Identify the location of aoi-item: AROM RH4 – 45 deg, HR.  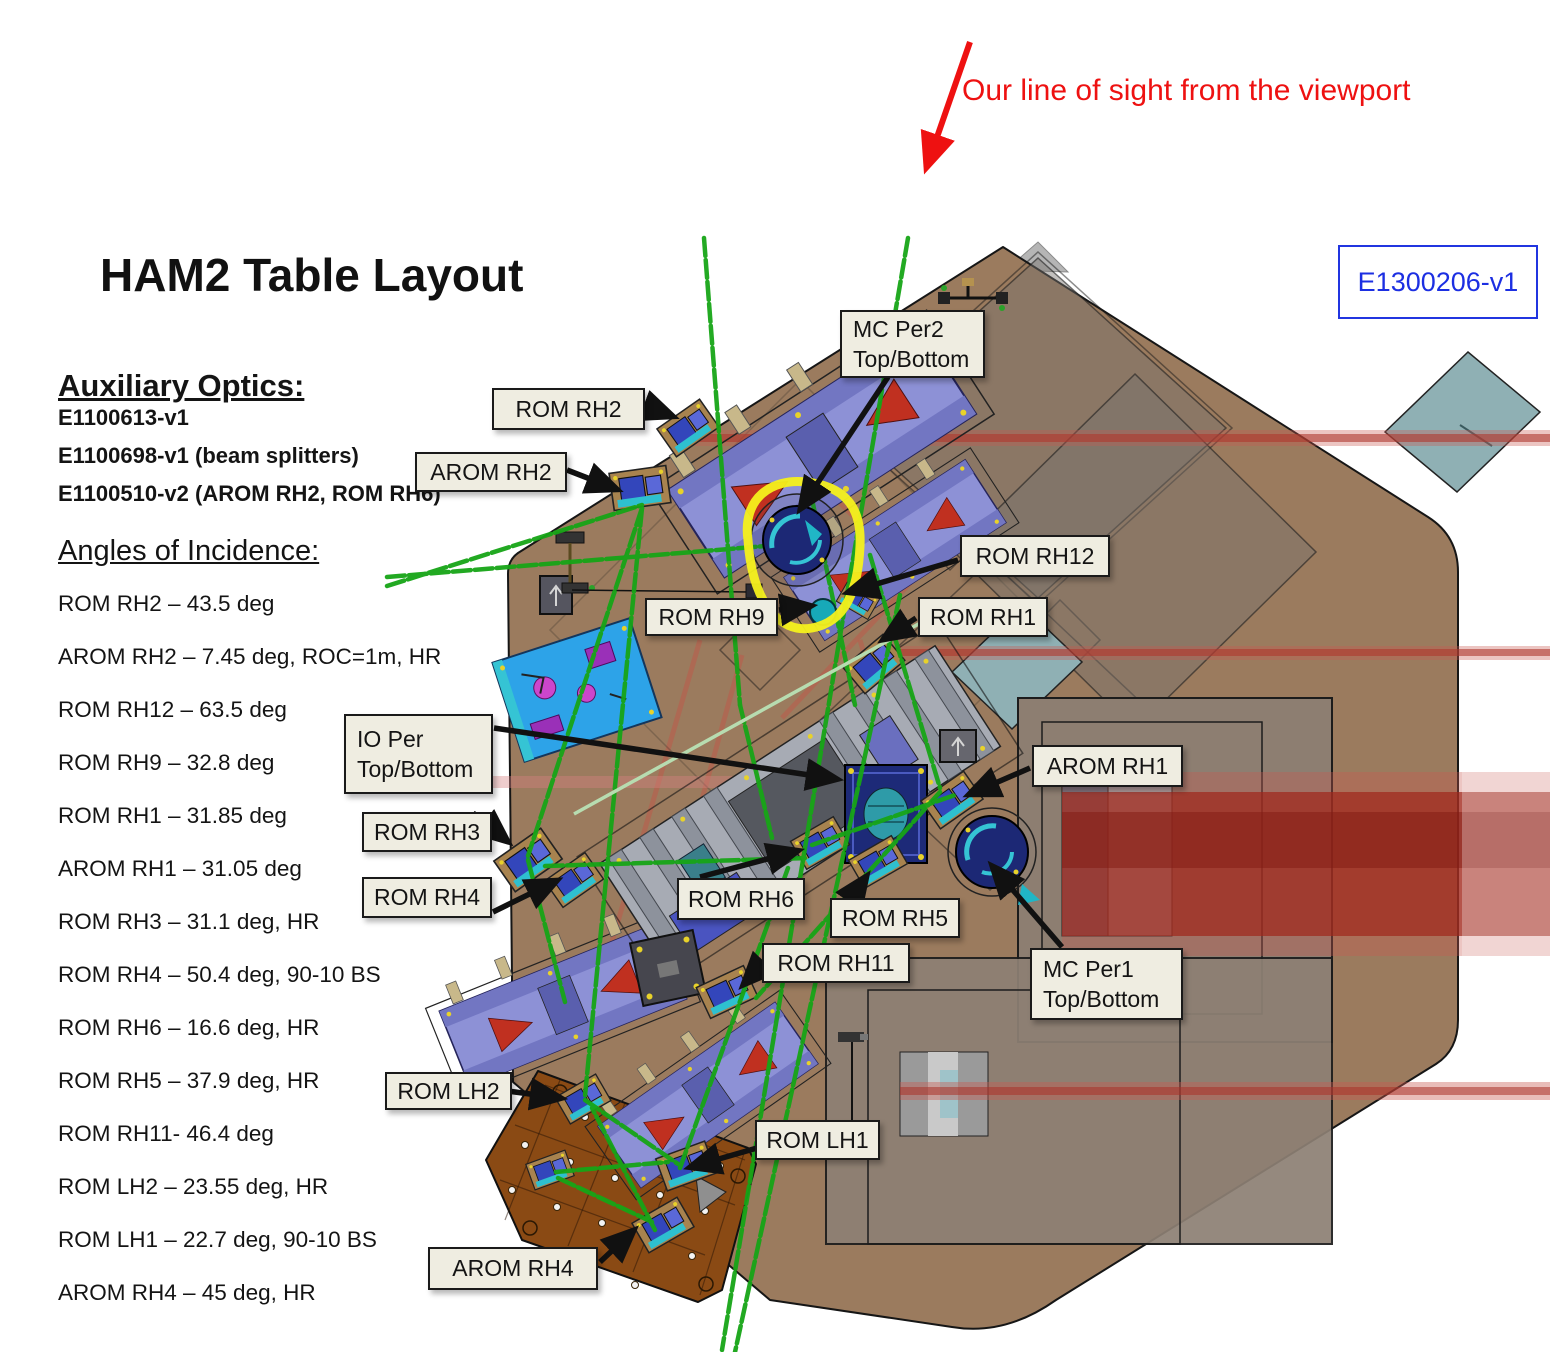
(187, 1292).